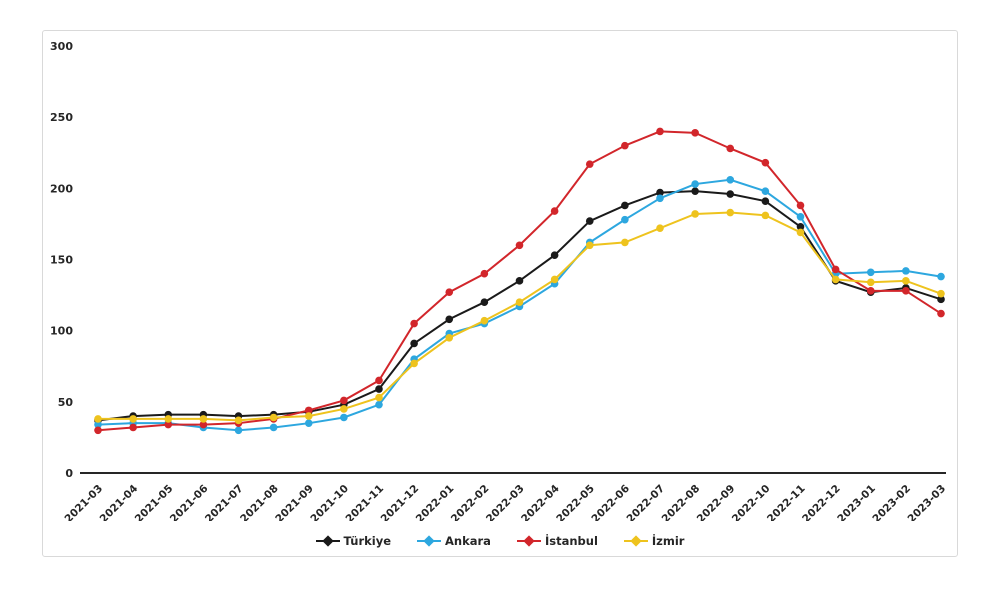 This screenshot has width=1000, height=593. What do you see at coordinates (571, 540) in the screenshot?
I see `legend-label-istanbul: İstanbul` at bounding box center [571, 540].